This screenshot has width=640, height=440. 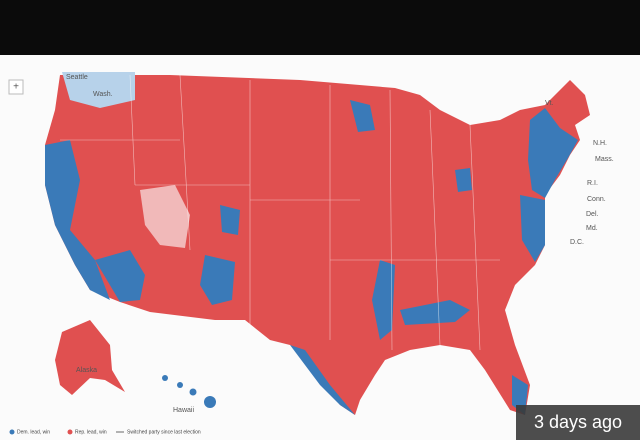 What do you see at coordinates (549, 103) in the screenshot?
I see `map-label: Vt.` at bounding box center [549, 103].